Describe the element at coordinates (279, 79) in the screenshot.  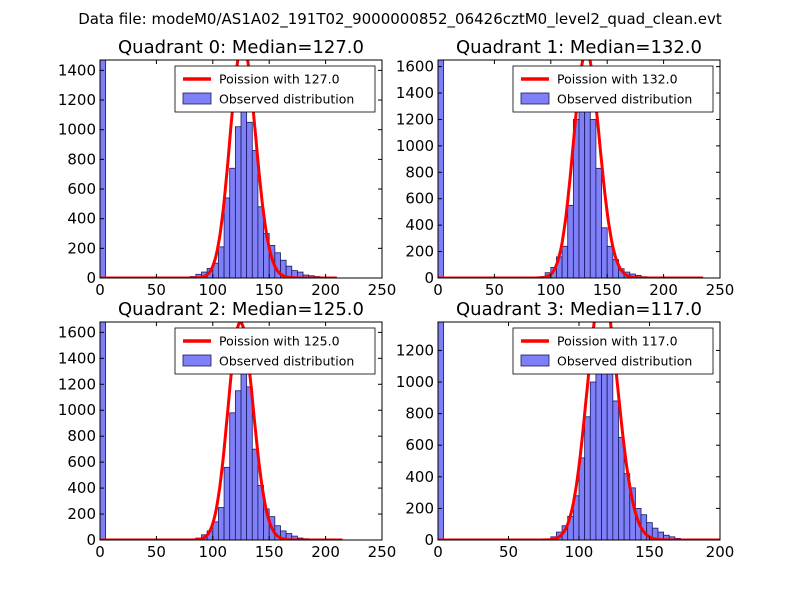
I see `legend-poisson-label: Poission with 127.0` at that location.